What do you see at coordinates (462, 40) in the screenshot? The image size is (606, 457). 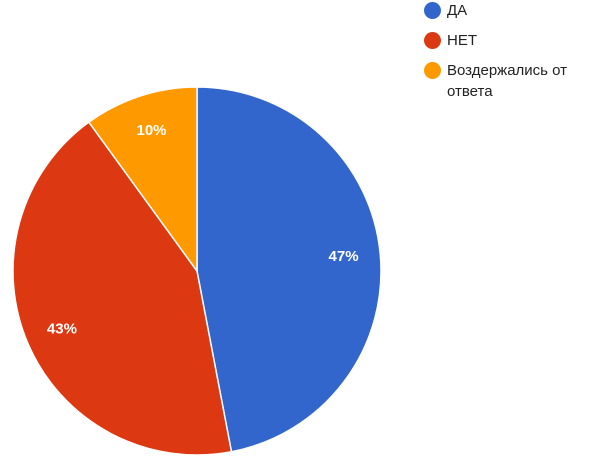 I see `legend-label: НЕТ` at bounding box center [462, 40].